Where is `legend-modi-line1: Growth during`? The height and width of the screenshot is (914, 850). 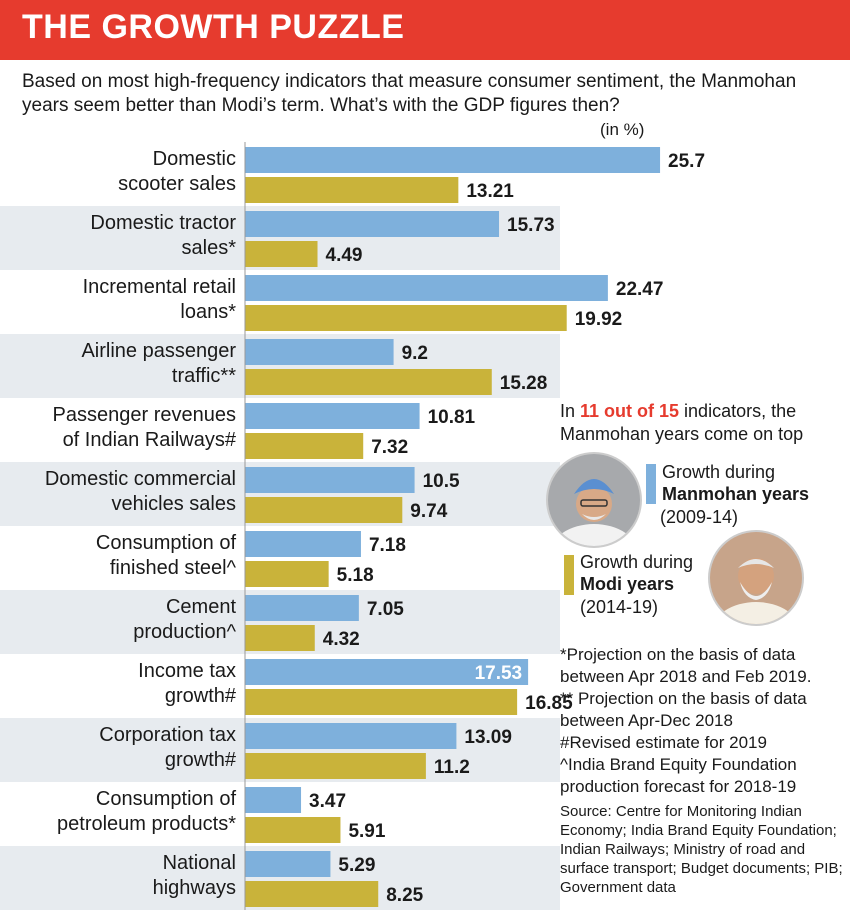
legend-modi-line1: Growth during is located at coordinates (637, 562).